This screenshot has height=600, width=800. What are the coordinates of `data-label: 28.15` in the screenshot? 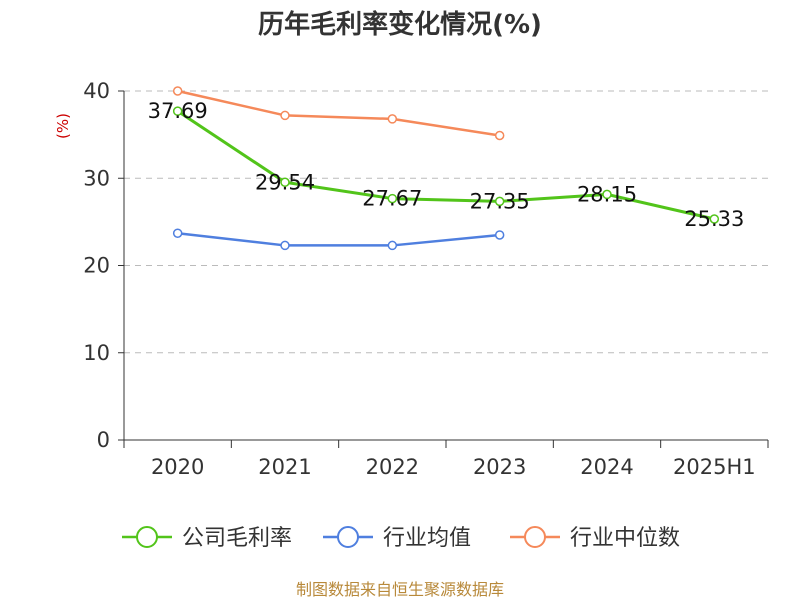 It's located at (607, 194).